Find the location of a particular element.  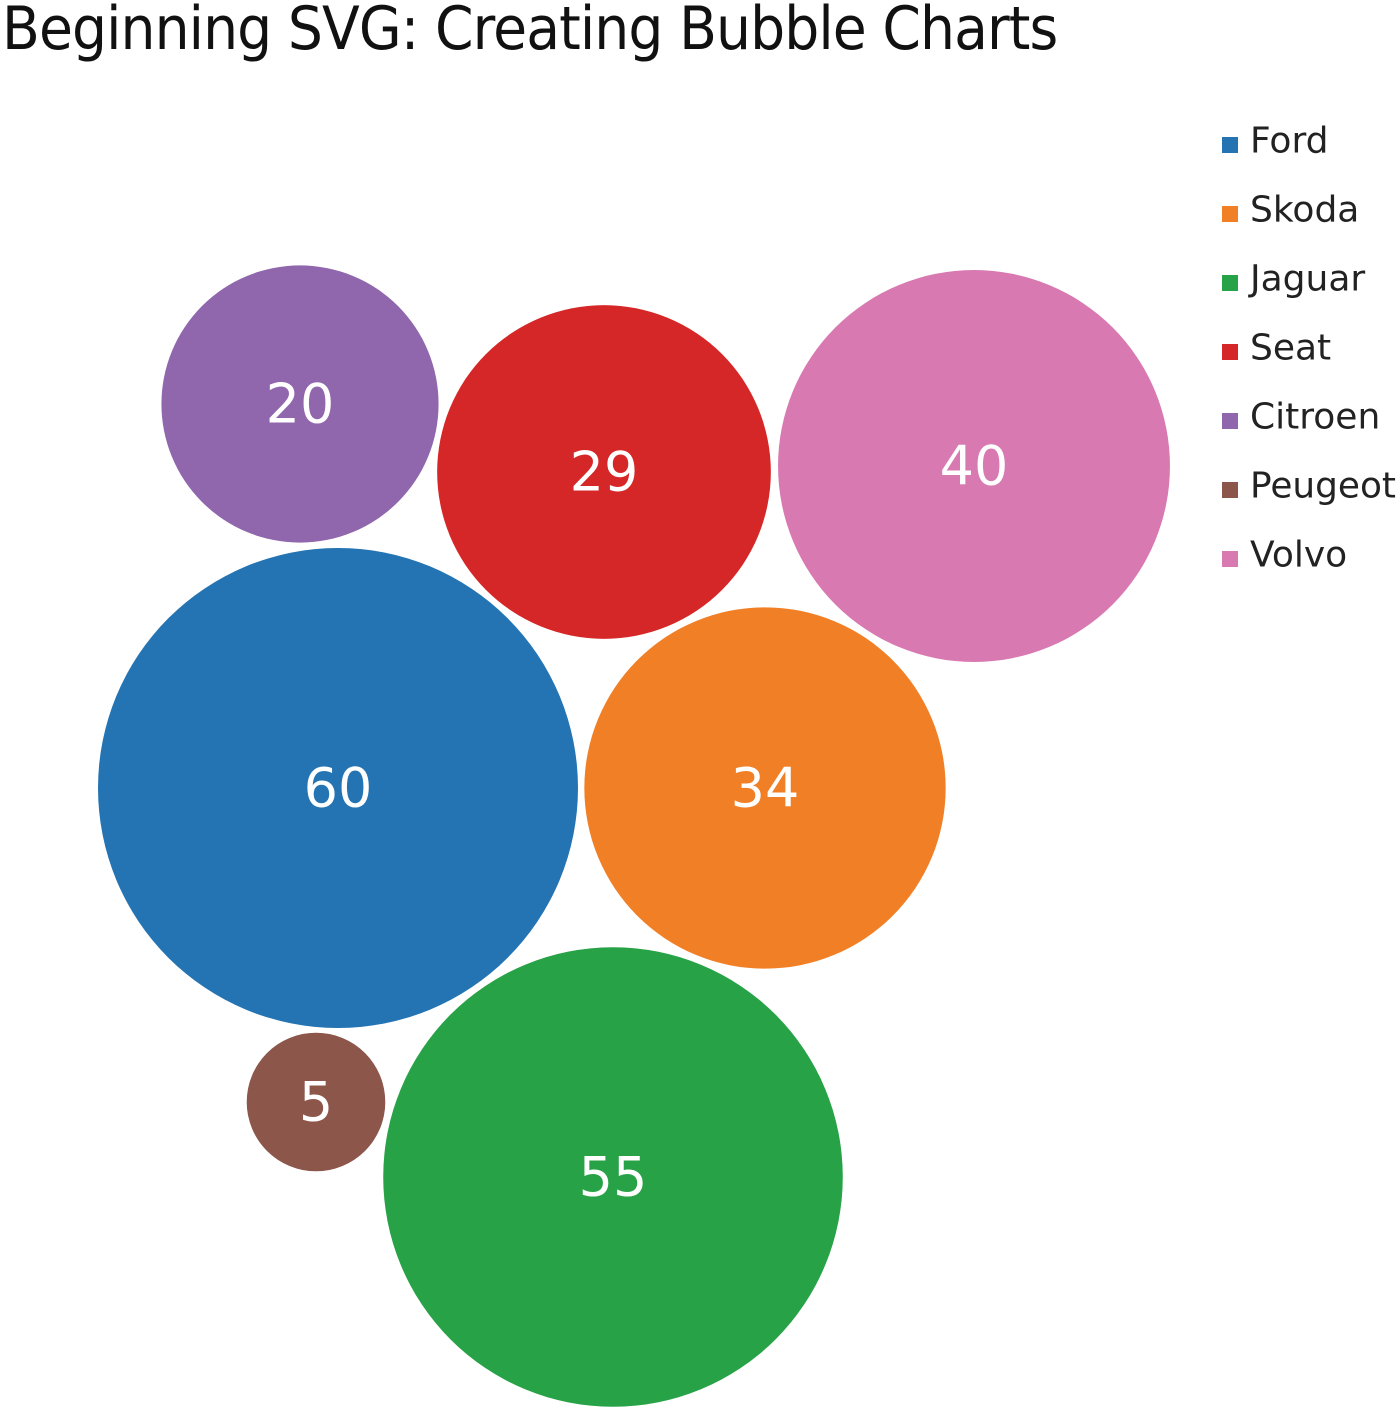

bubble-label-citroen: 20 is located at coordinates (300, 404).